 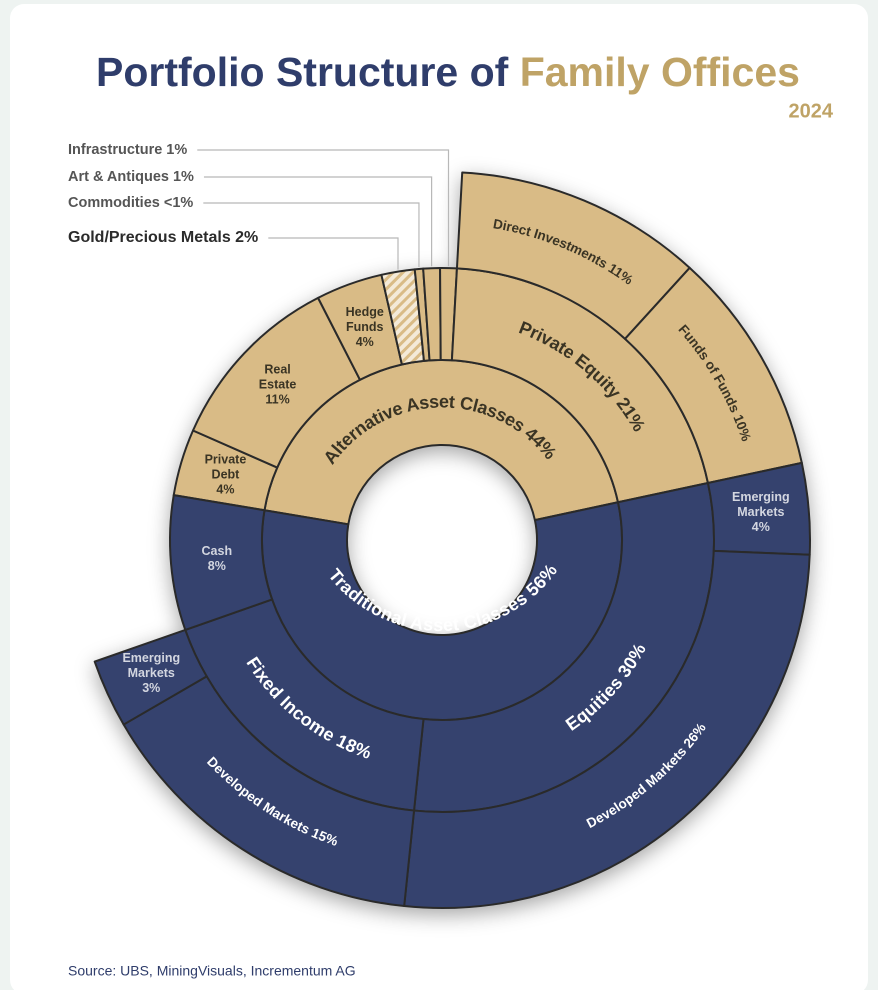 What do you see at coordinates (660, 72) in the screenshot?
I see `title-part: Family Offices` at bounding box center [660, 72].